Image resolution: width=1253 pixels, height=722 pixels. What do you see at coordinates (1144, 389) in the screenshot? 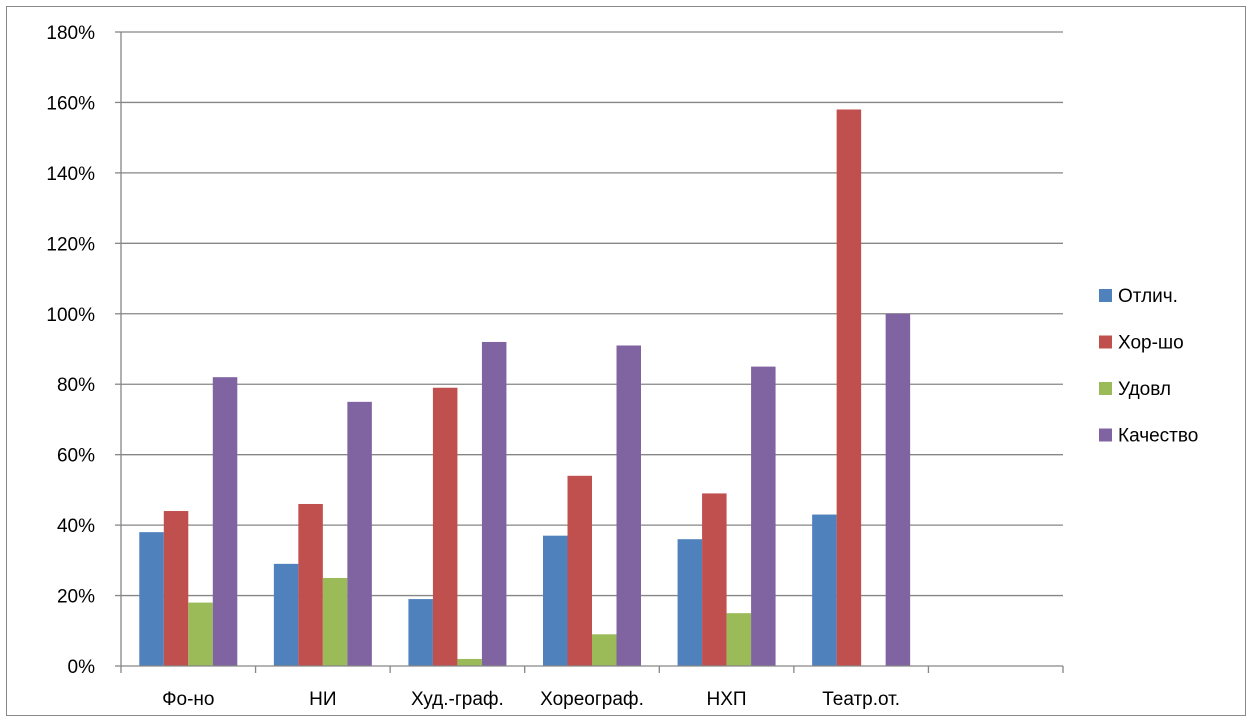
I see `legend-label: Удовл` at bounding box center [1144, 389].